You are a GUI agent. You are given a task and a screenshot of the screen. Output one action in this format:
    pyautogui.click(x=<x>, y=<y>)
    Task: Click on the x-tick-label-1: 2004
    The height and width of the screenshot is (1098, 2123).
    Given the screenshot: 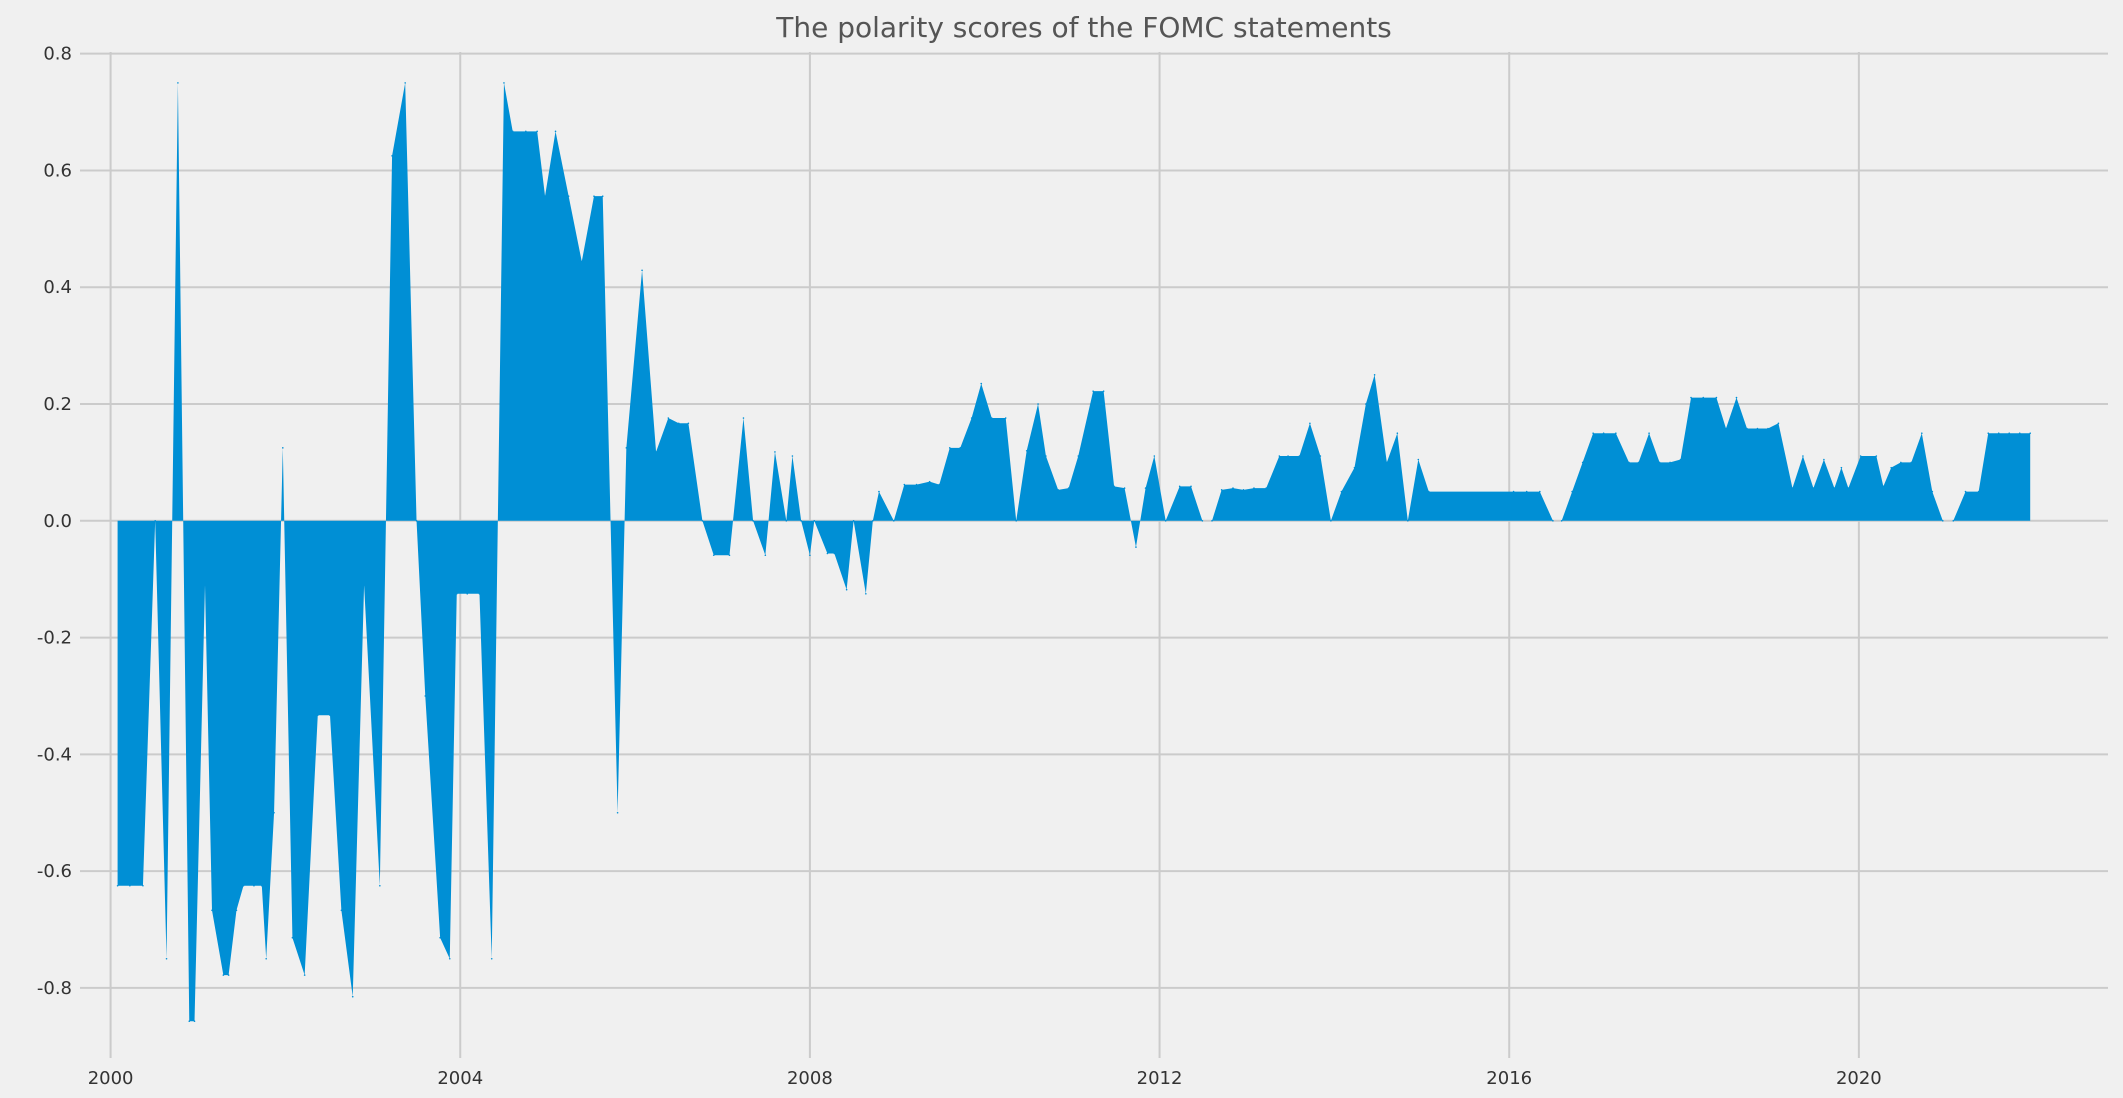 What is the action you would take?
    pyautogui.click(x=460, y=1078)
    